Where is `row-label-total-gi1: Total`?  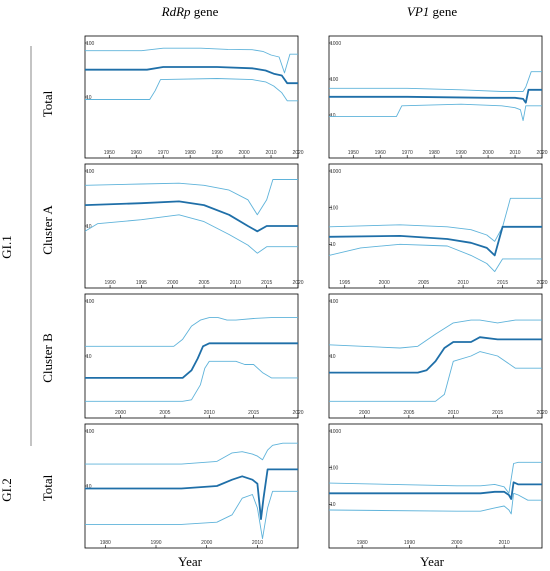
row-label-total-gi1: Total is located at coordinates (47, 103).